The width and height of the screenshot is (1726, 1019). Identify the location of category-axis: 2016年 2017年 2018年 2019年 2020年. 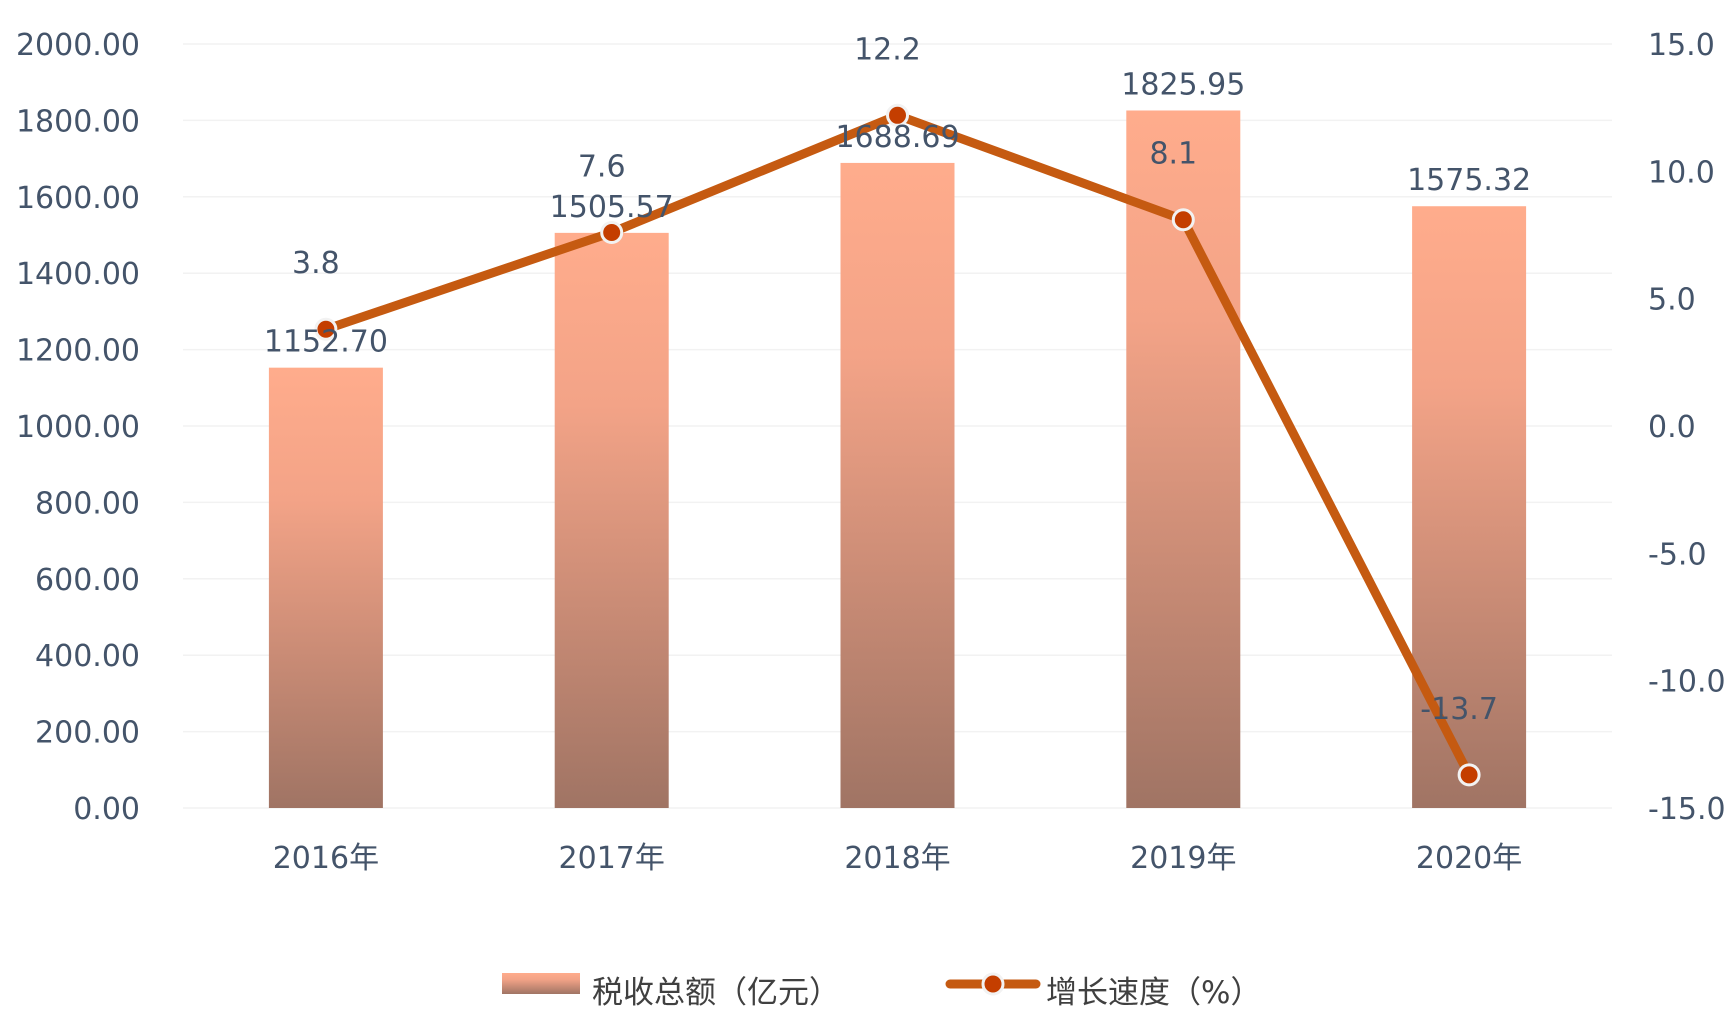
(898, 858).